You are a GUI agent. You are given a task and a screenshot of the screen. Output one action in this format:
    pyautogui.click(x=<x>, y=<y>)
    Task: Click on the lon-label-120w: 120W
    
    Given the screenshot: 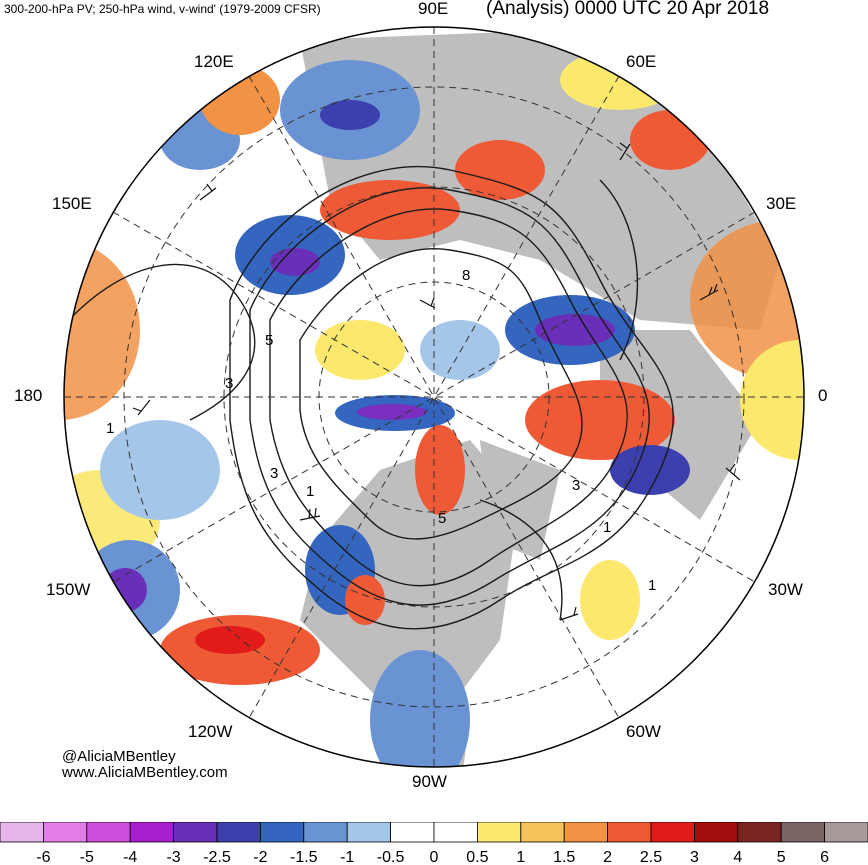 What is the action you would take?
    pyautogui.click(x=210, y=731)
    